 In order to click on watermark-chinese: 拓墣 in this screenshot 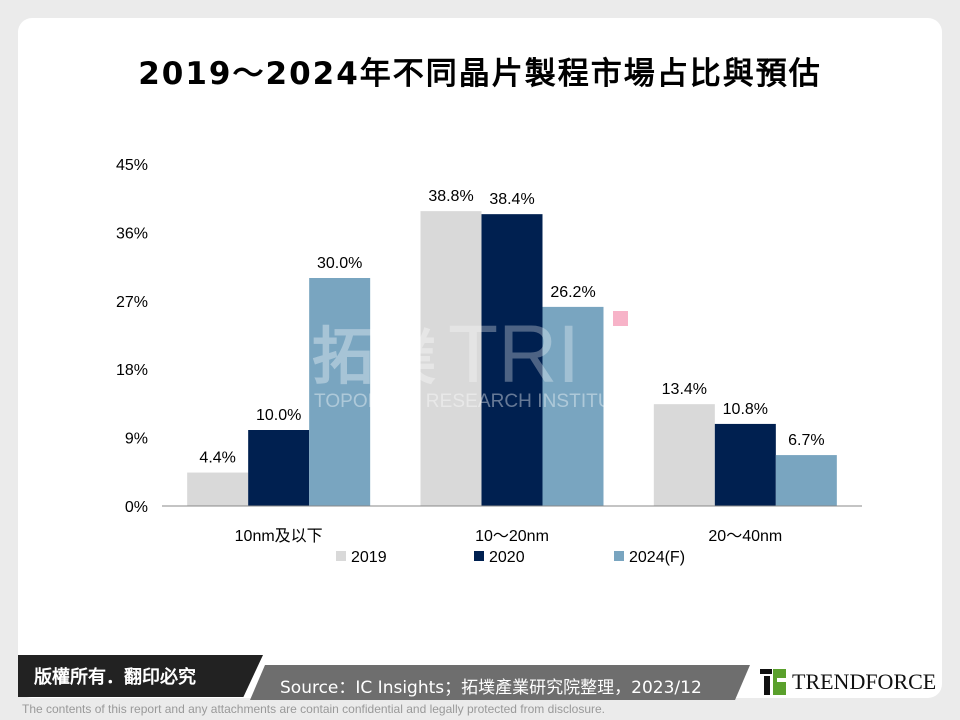, I will do `click(374, 357)`.